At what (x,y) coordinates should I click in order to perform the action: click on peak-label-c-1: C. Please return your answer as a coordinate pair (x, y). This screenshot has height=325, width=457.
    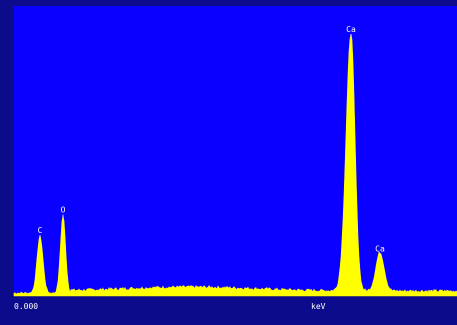
    Looking at the image, I should click on (40, 230).